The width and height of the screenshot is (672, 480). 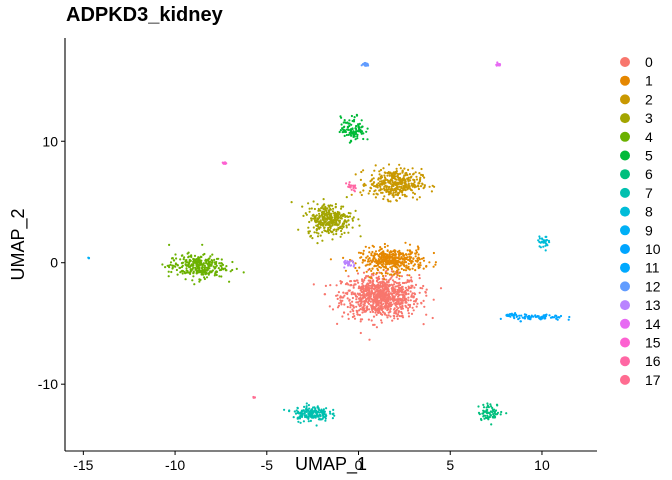 I want to click on legend-label: 14, so click(x=653, y=324).